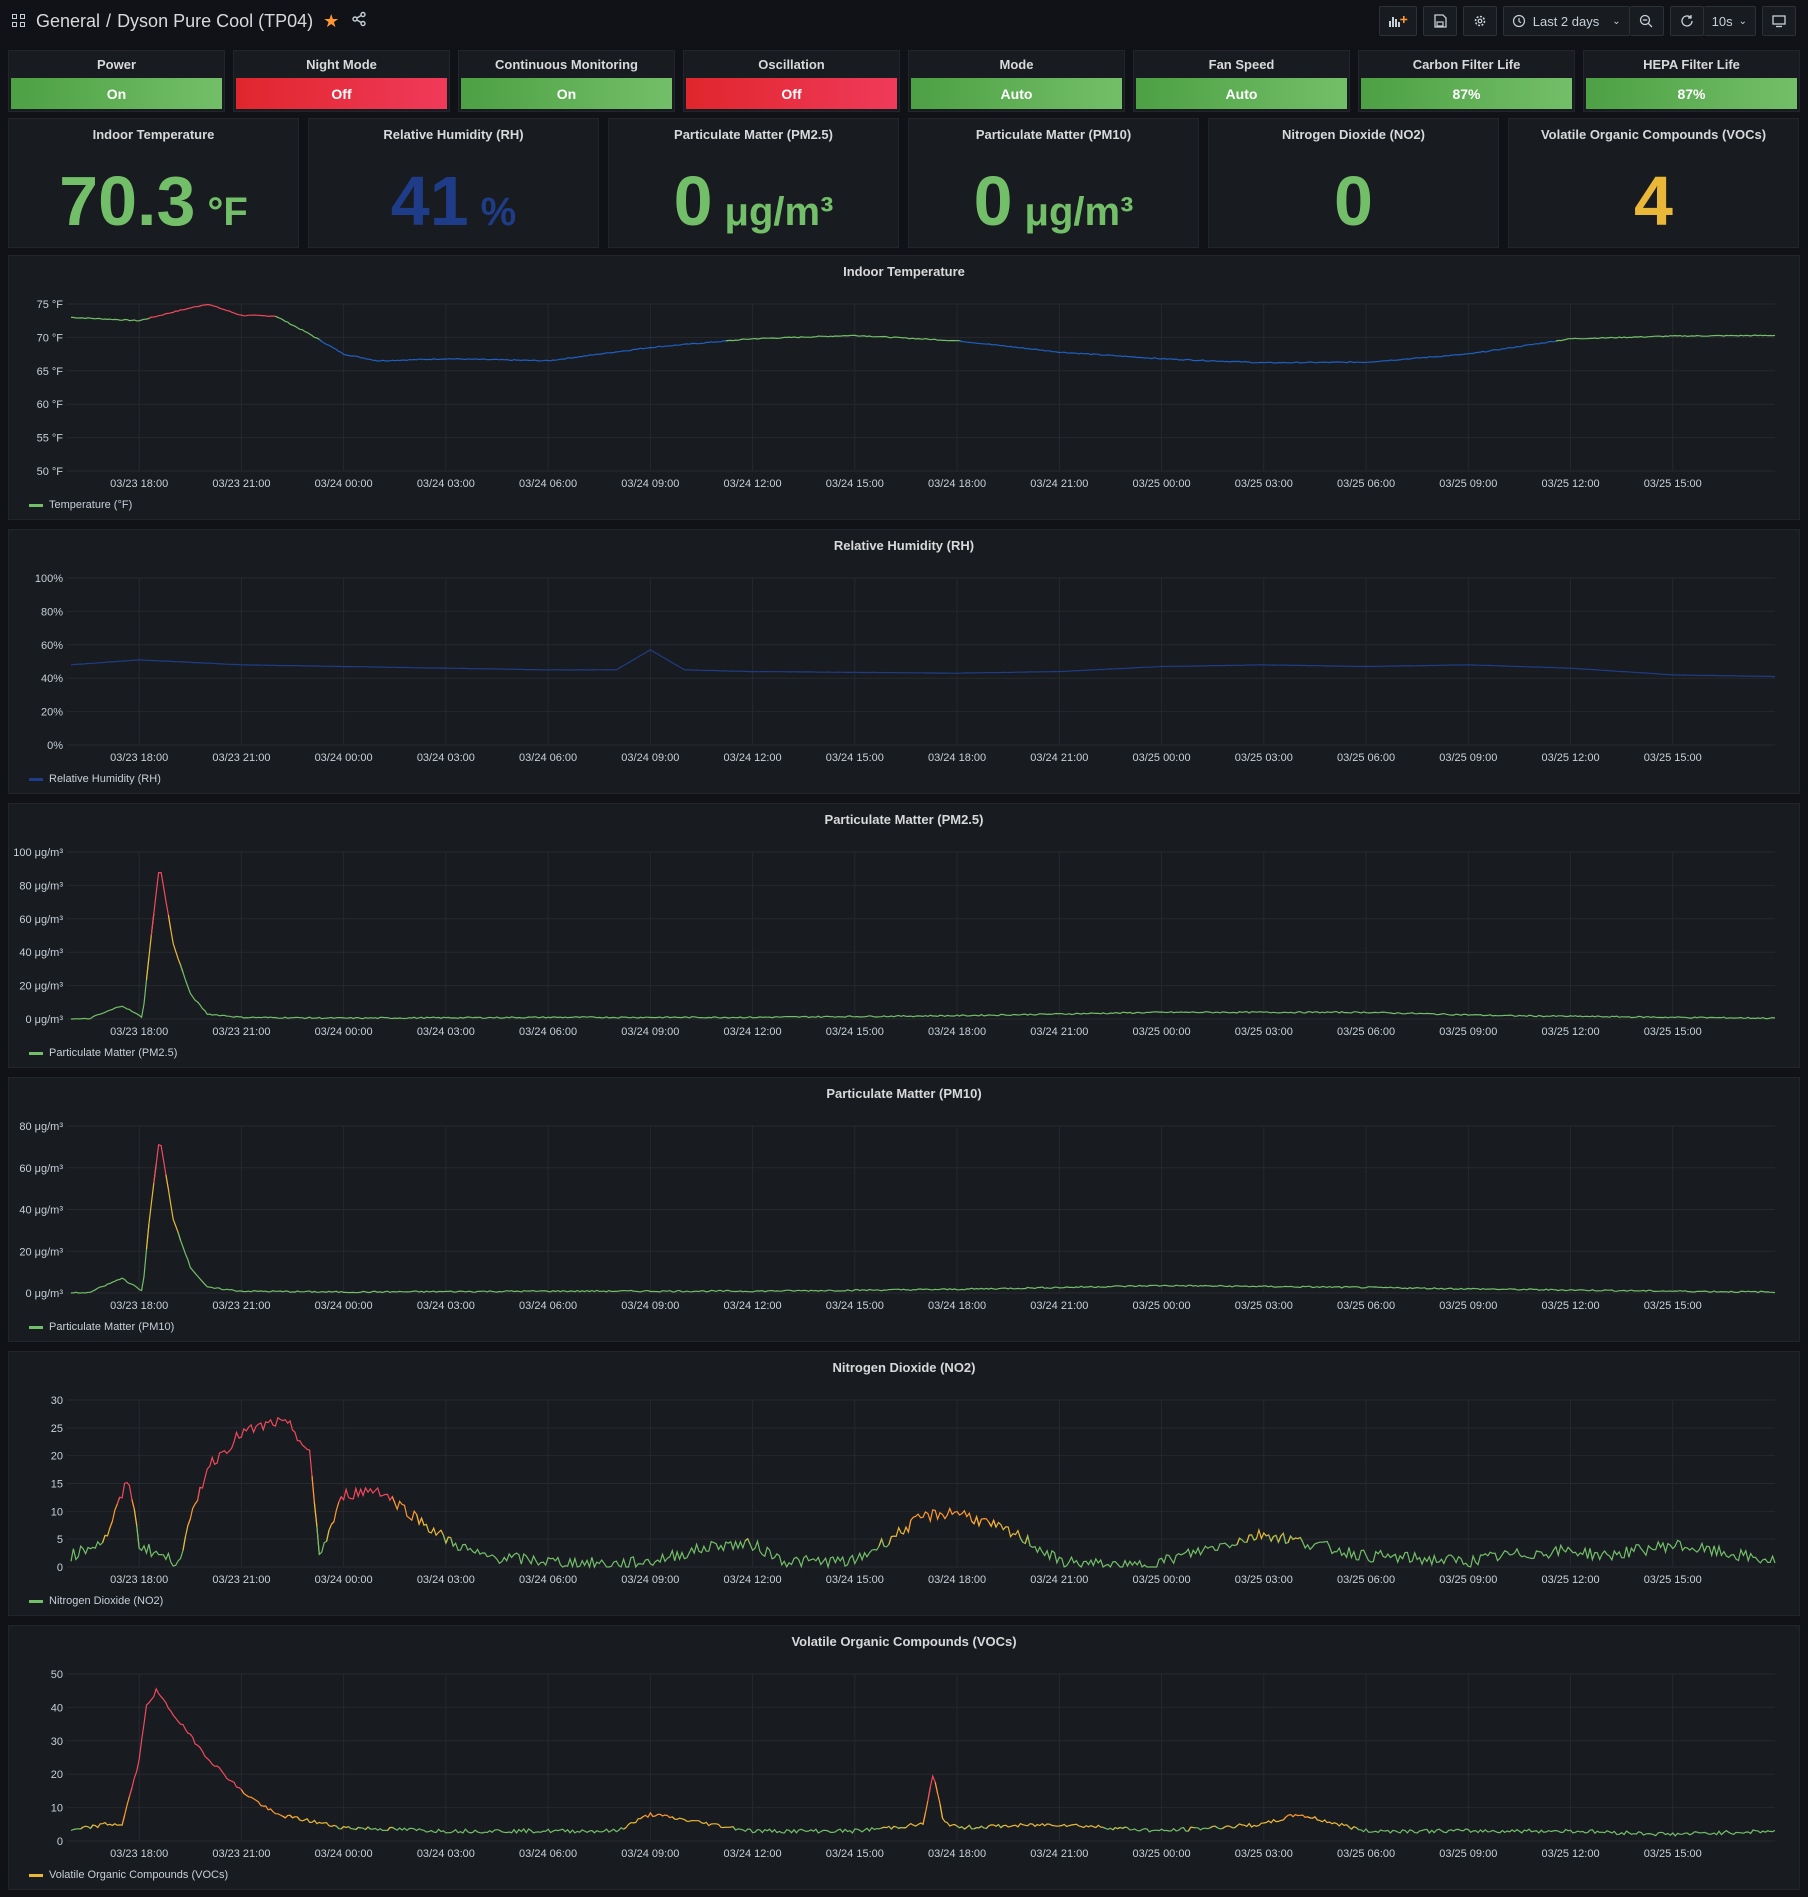 Image resolution: width=1808 pixels, height=1897 pixels. Describe the element at coordinates (101, 1327) in the screenshot. I see `legend: Particulate Matter (PM10)` at that location.